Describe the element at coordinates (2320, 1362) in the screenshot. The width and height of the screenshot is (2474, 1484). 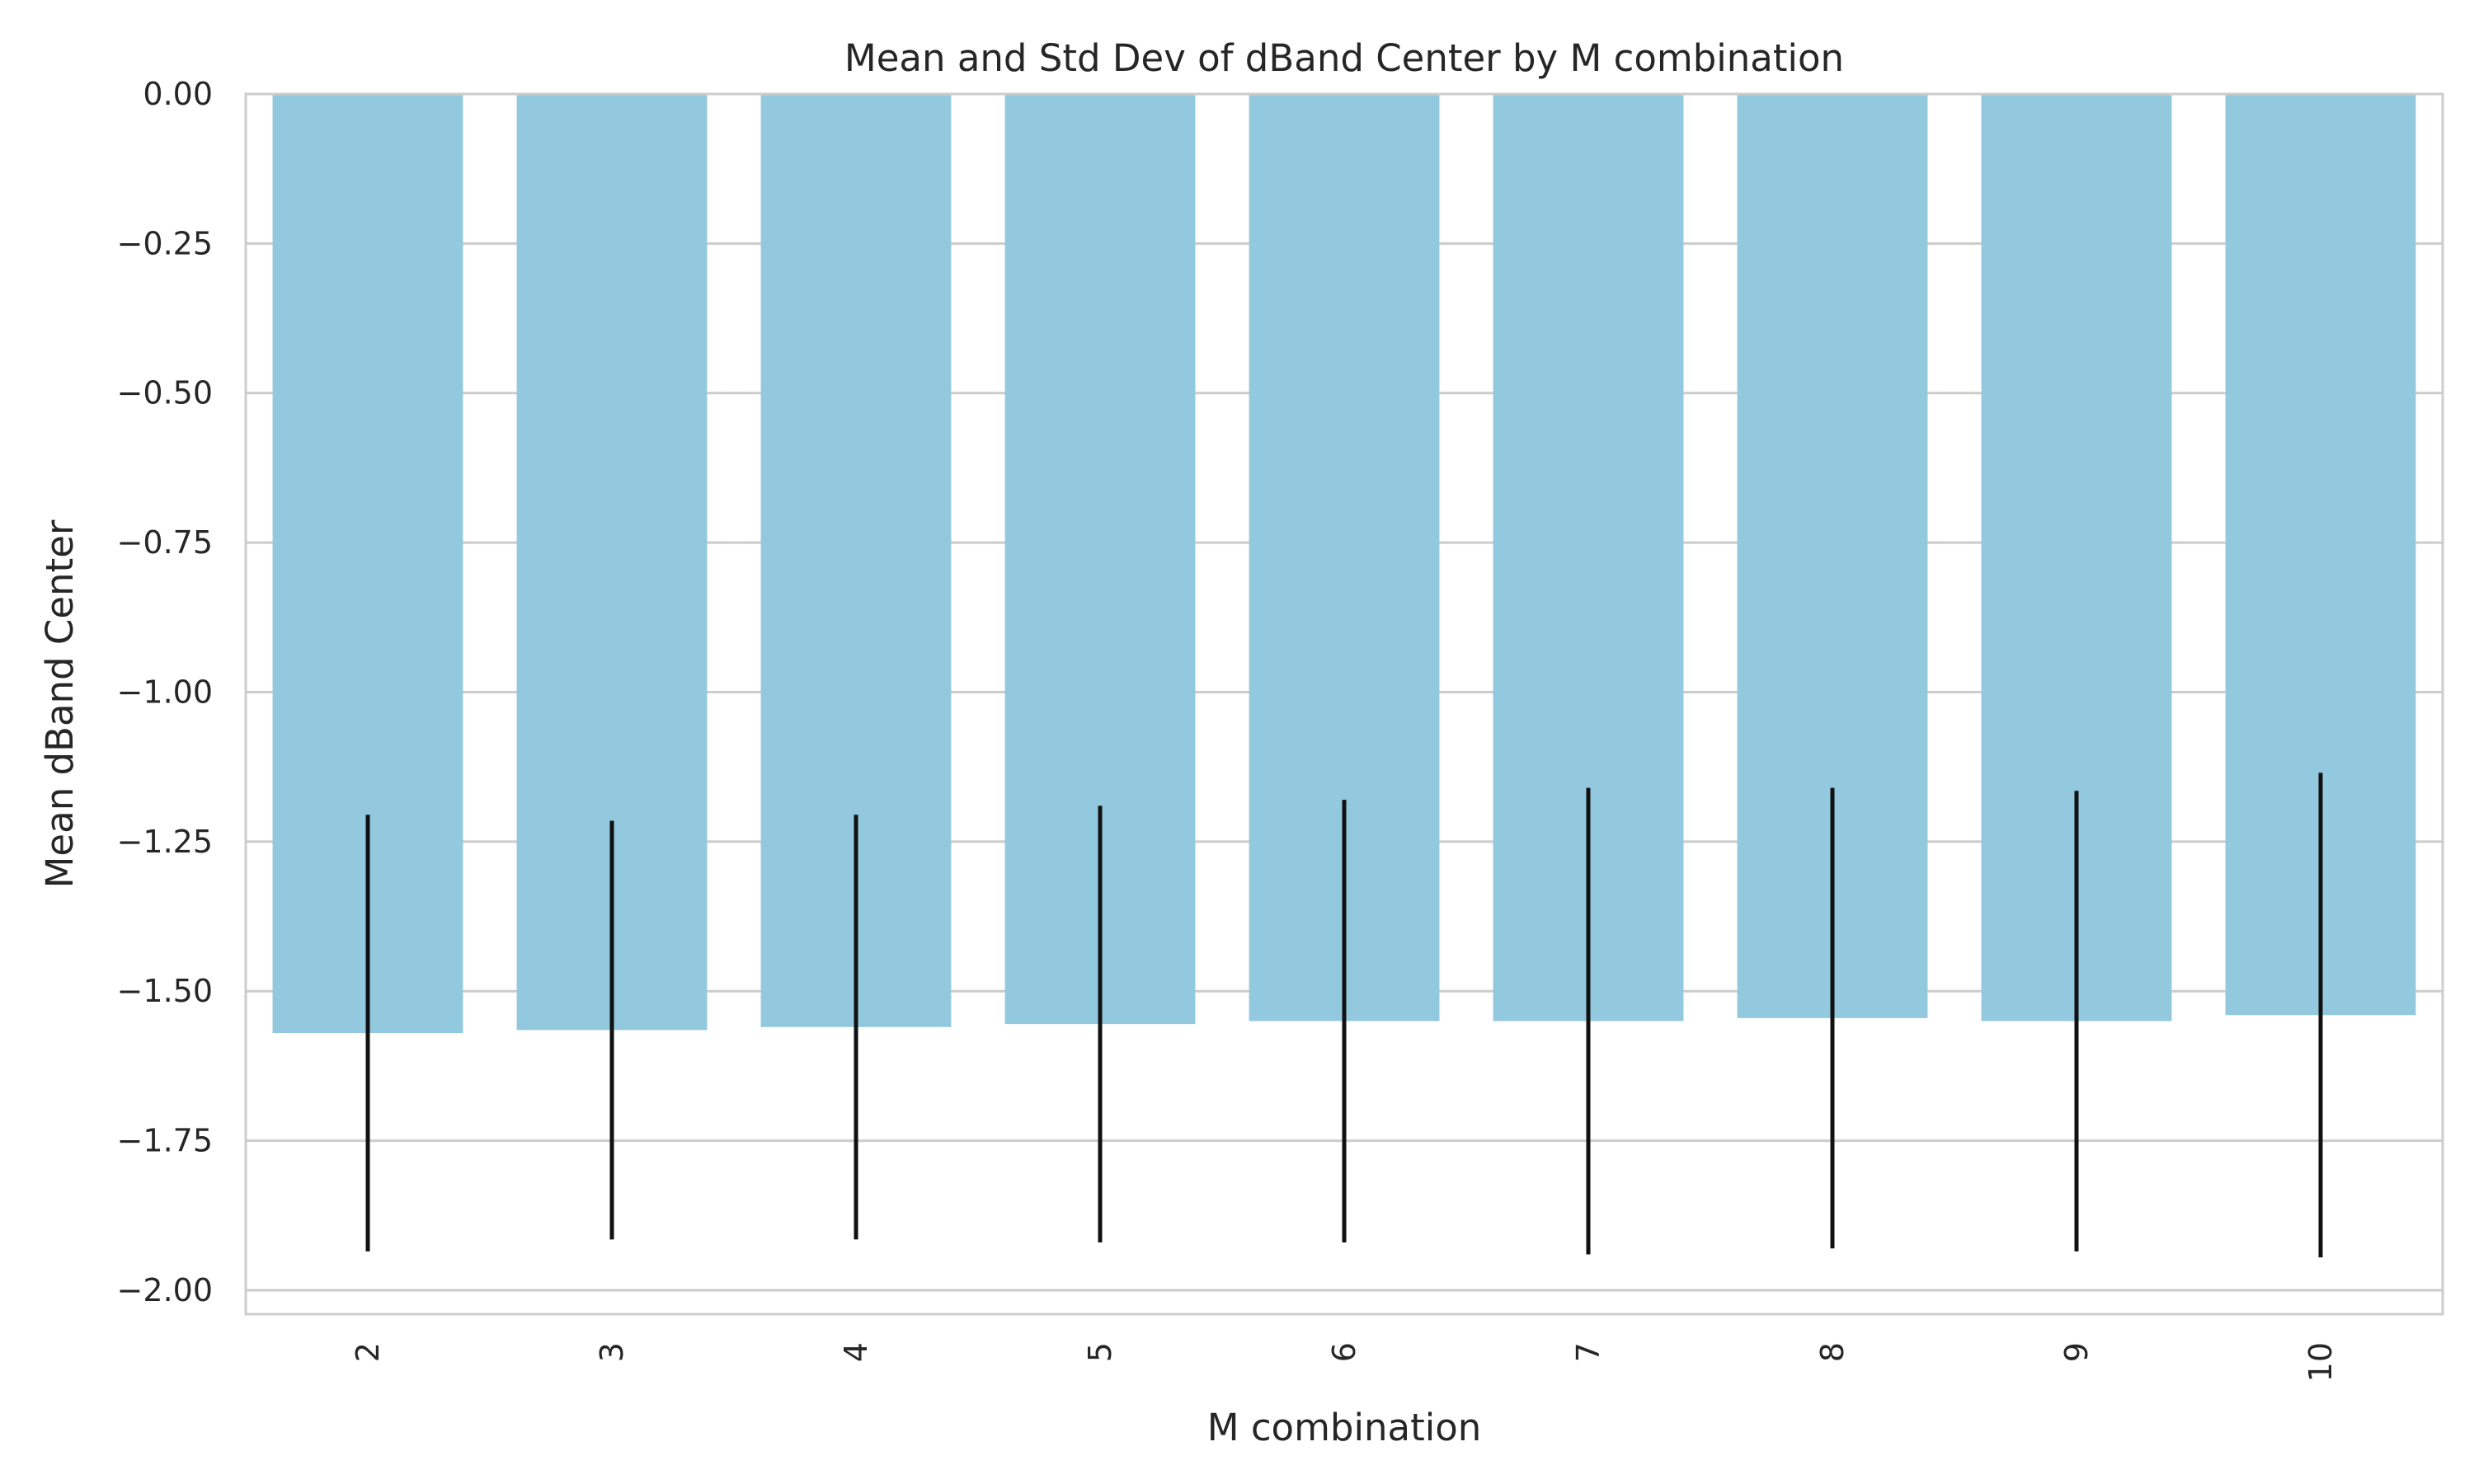
I see `x-tick-label: 10` at that location.